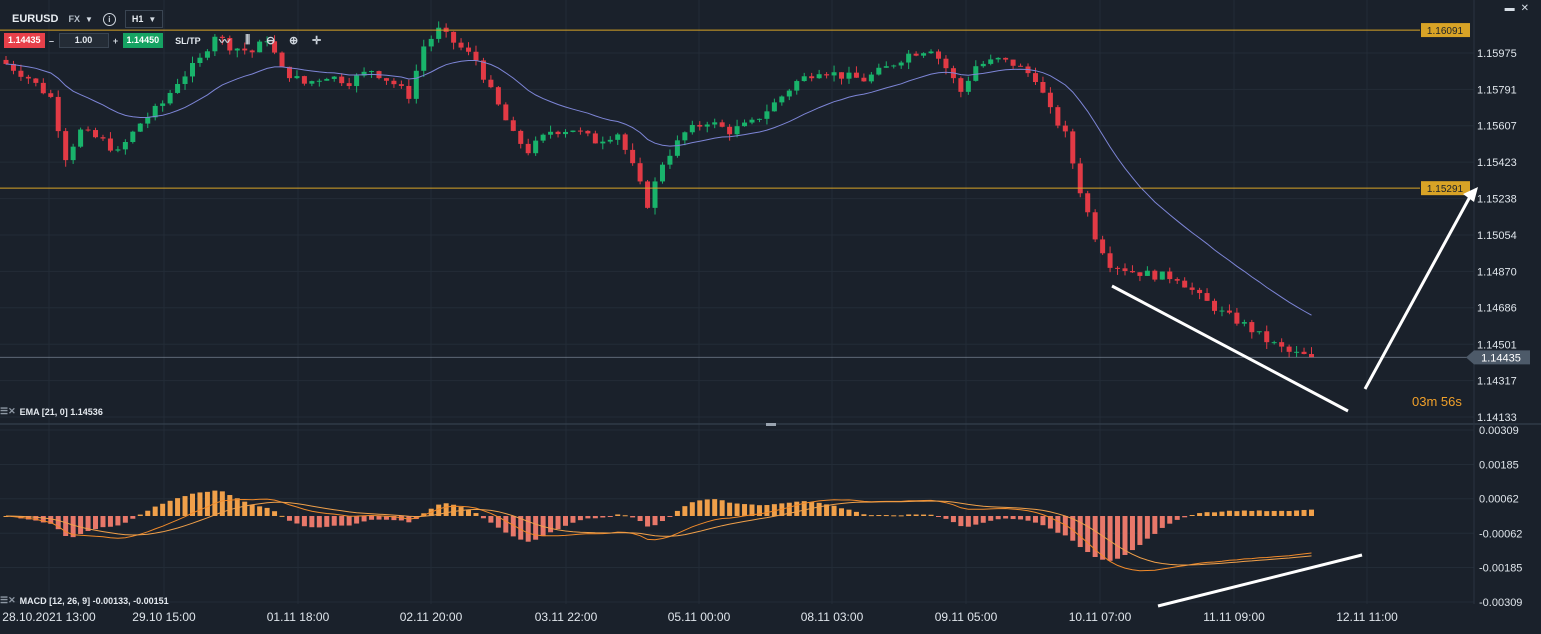 The width and height of the screenshot is (1541, 634). What do you see at coordinates (167, 40) in the screenshot?
I see `trade-bar: 1.14435 – 1.00 + 1.14450 SL/TP 〰 ⫼ ⊖ ⊕ ✛` at bounding box center [167, 40].